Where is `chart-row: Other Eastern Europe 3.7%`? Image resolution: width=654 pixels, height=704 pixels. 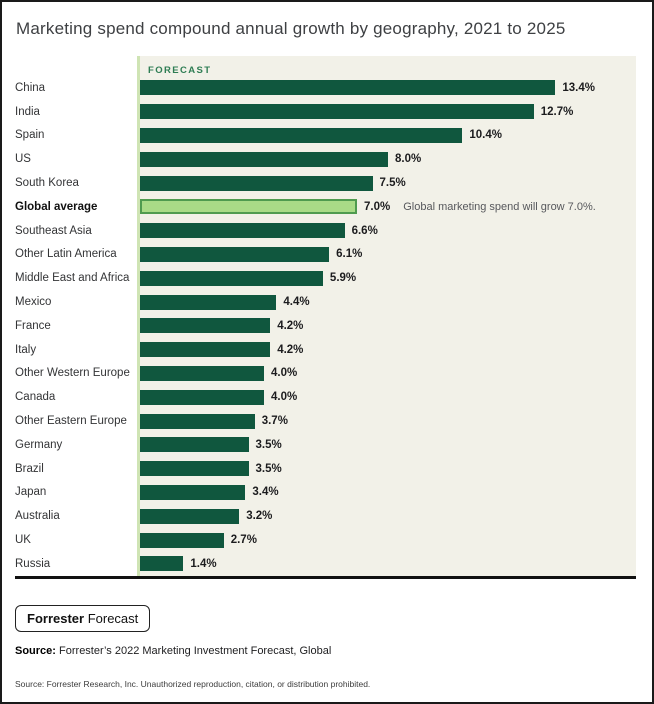 chart-row: Other Eastern Europe 3.7% is located at coordinates (325, 421).